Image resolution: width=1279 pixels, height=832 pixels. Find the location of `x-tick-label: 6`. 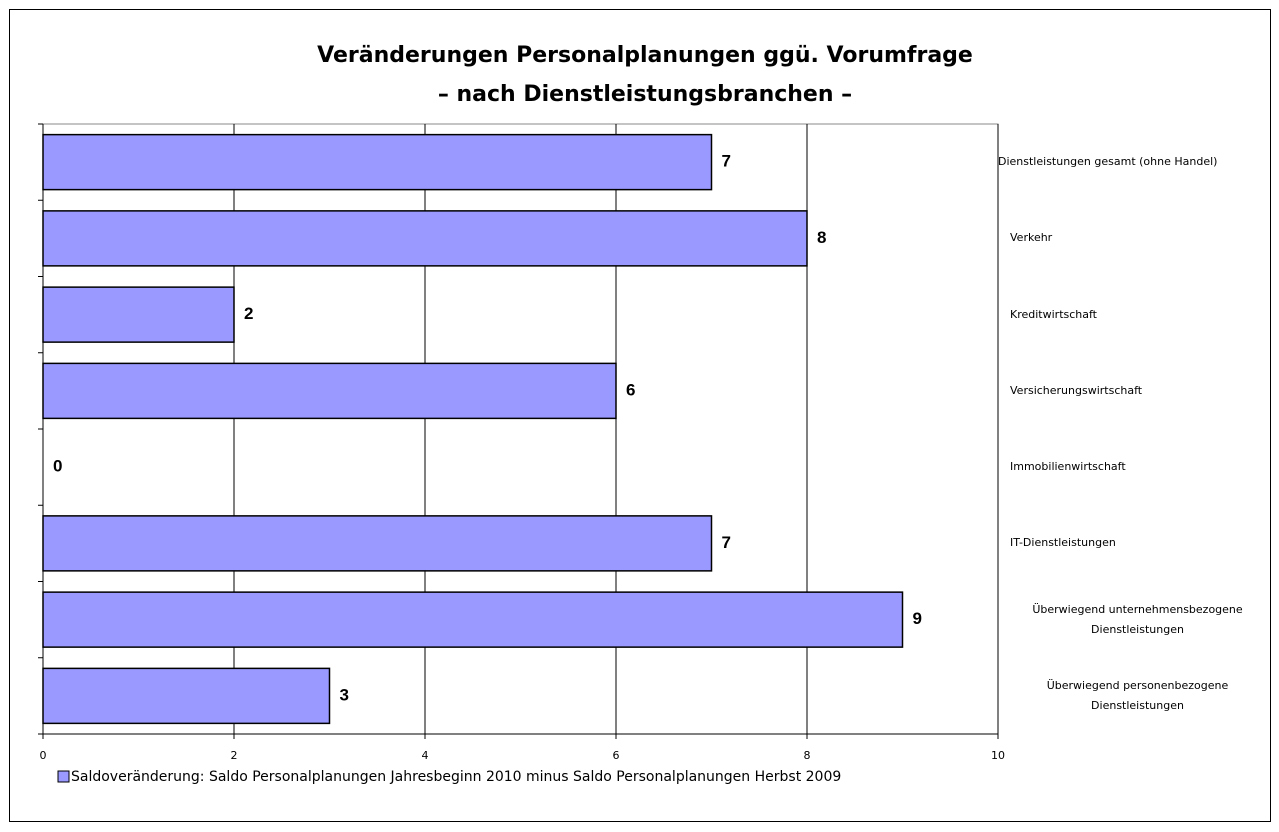

x-tick-label: 6 is located at coordinates (616, 755).